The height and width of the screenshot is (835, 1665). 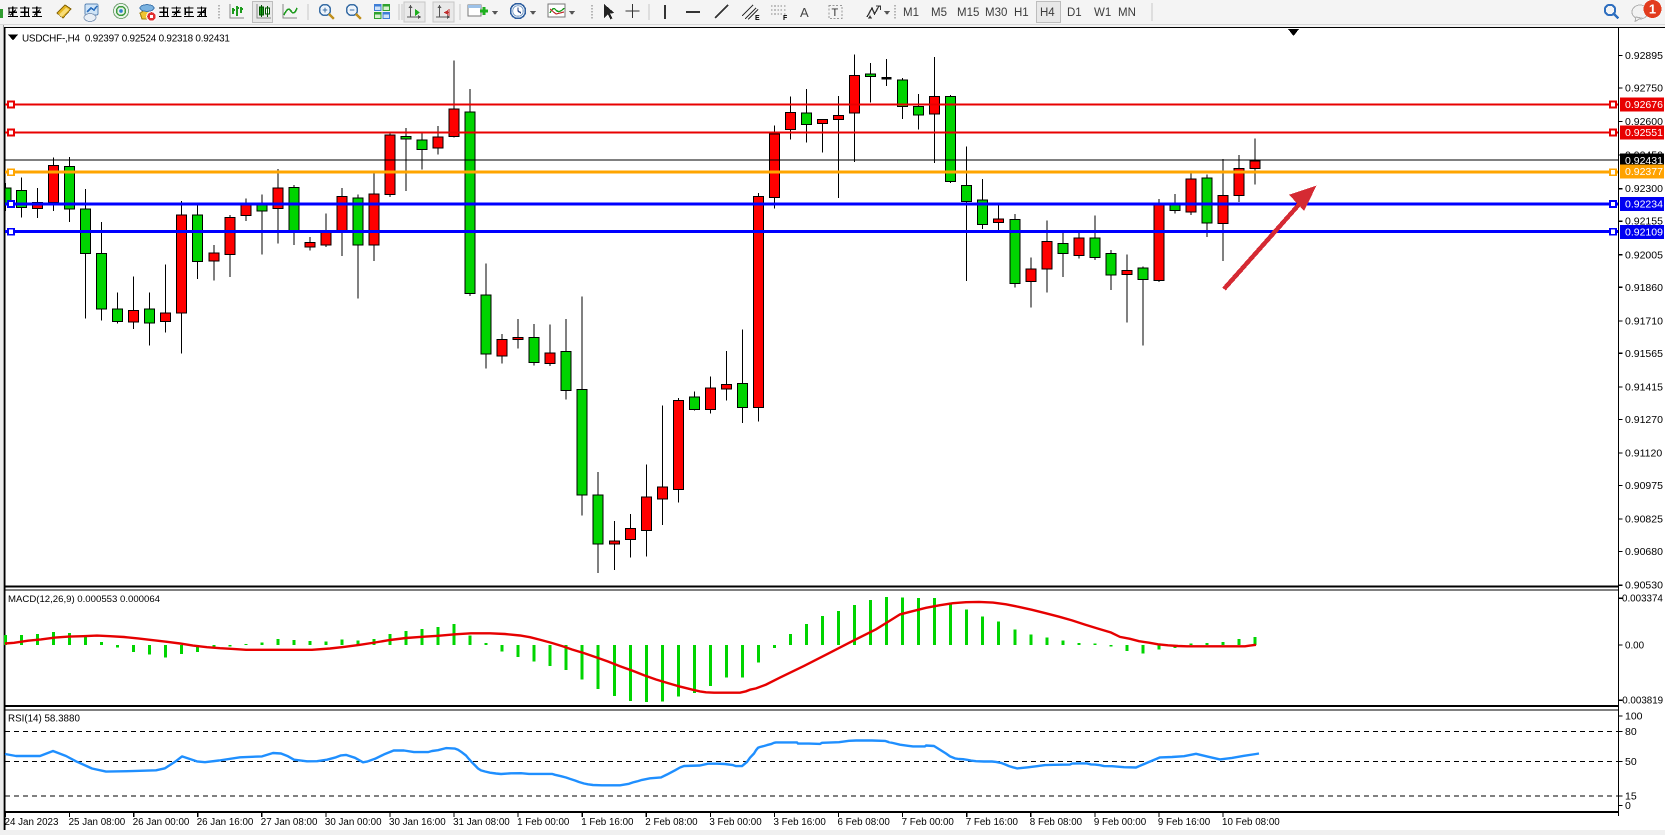 What do you see at coordinates (671, 822) in the screenshot?
I see `svg-text: 2 Feb 08:00` at bounding box center [671, 822].